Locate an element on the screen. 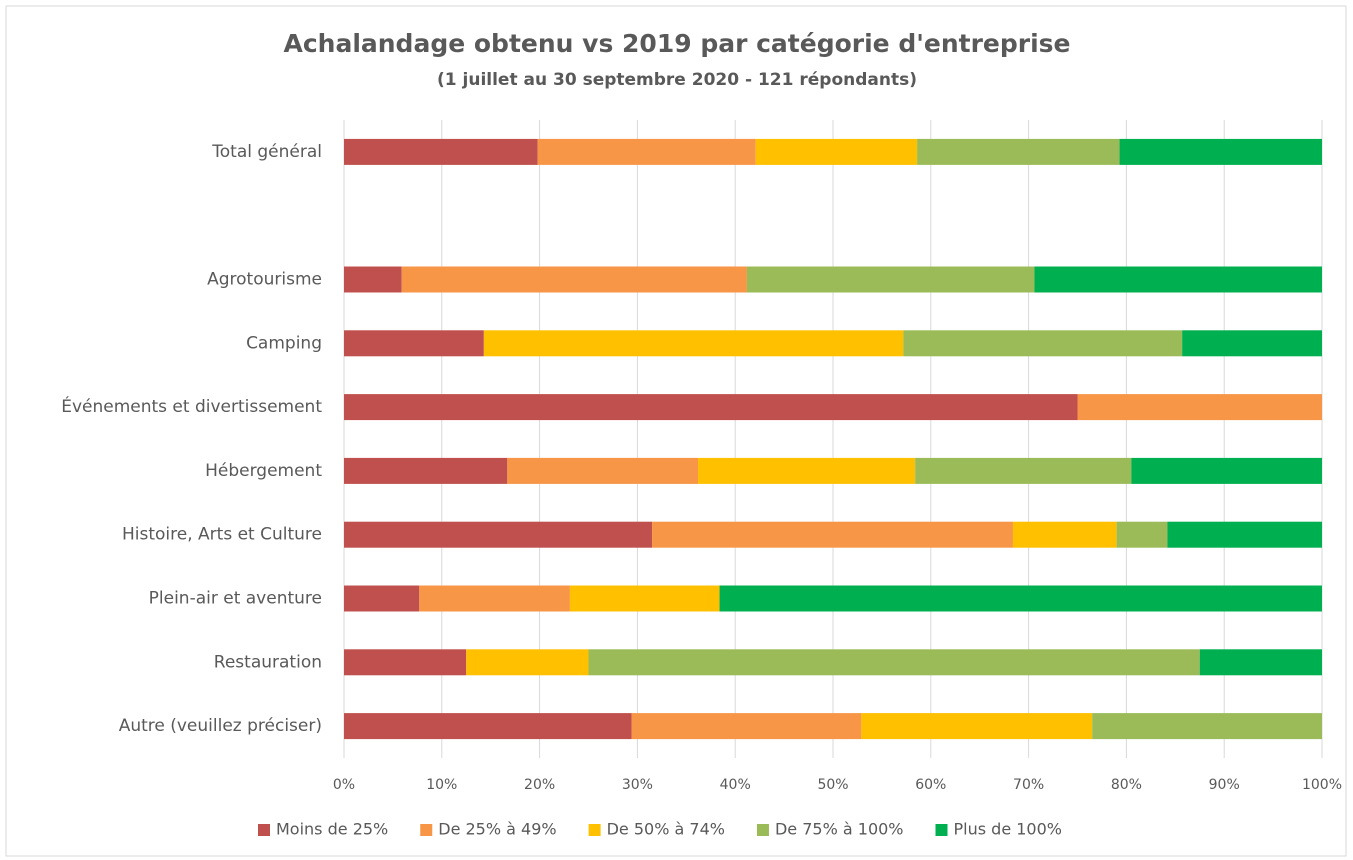 This screenshot has height=860, width=1353. x-tick-label: 80% is located at coordinates (1126, 785).